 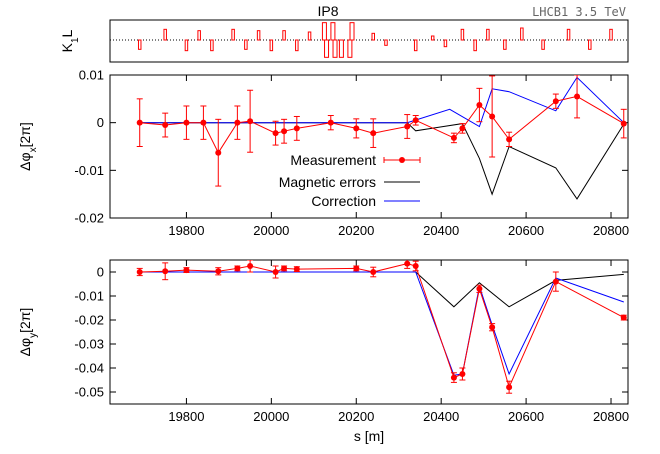 What do you see at coordinates (327, 11) in the screenshot?
I see `ip8-annotation: IP8` at bounding box center [327, 11].